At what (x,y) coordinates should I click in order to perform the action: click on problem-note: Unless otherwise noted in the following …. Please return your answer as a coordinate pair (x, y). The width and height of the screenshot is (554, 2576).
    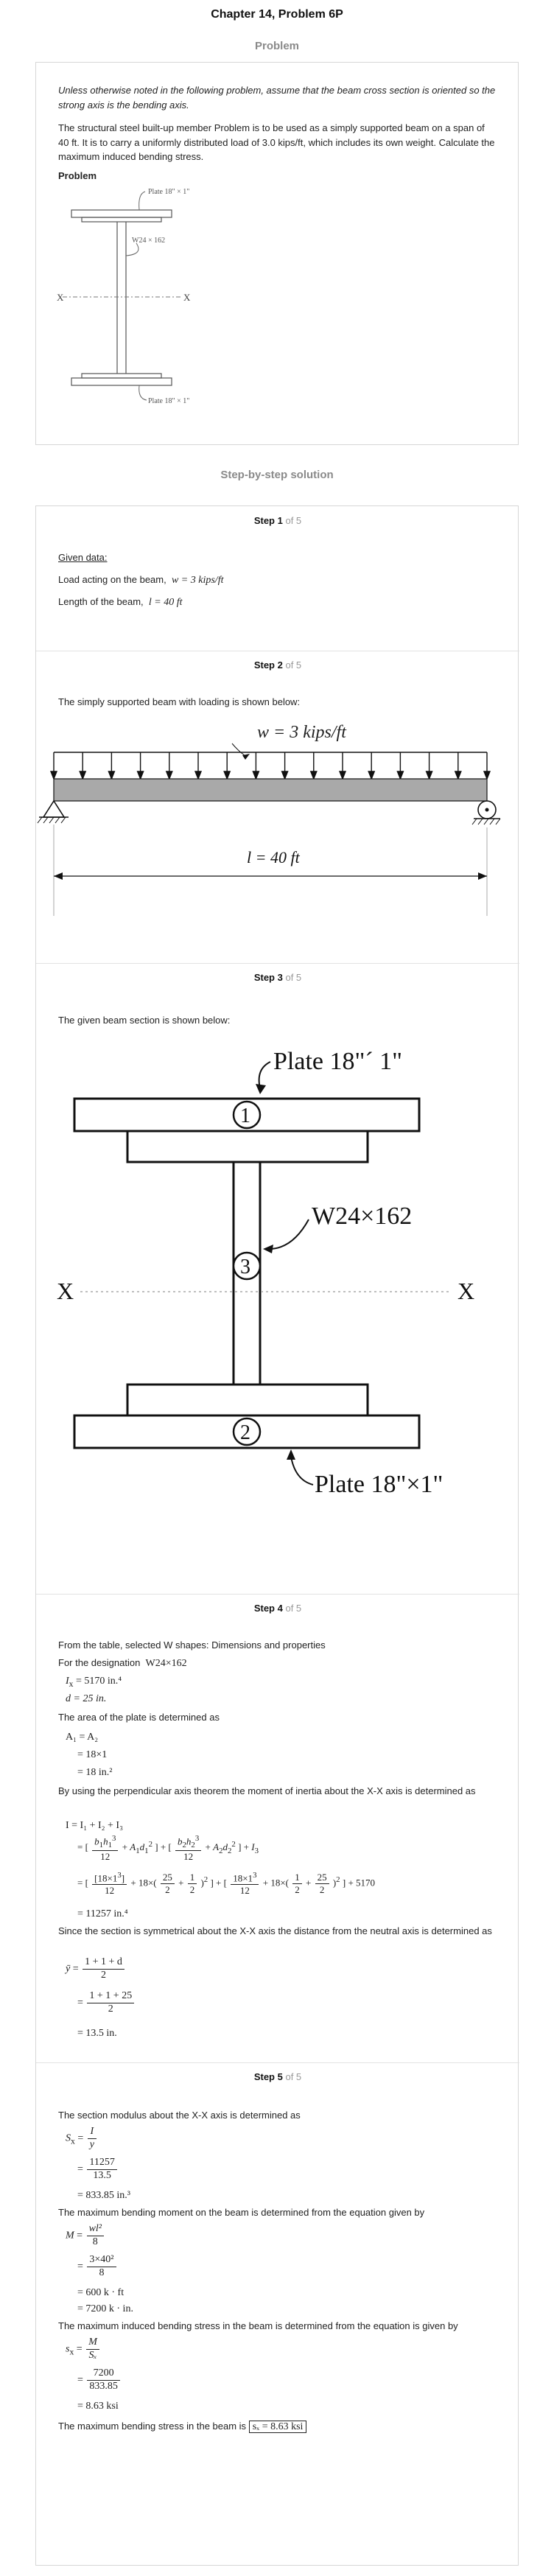
    Looking at the image, I should click on (277, 98).